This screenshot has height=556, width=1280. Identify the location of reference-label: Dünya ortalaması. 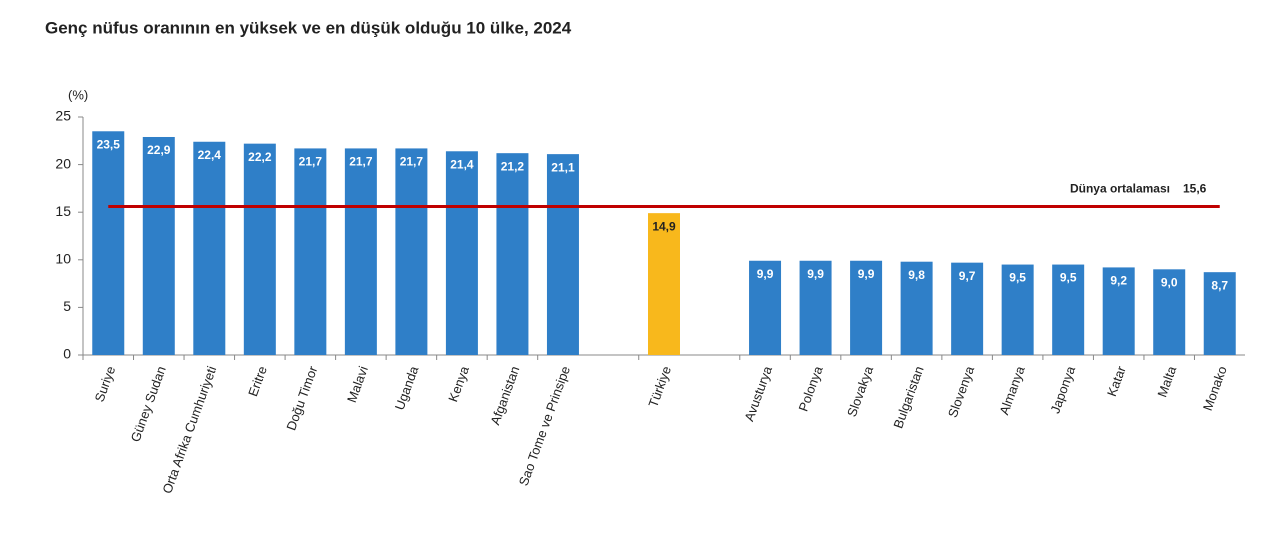
(1120, 189).